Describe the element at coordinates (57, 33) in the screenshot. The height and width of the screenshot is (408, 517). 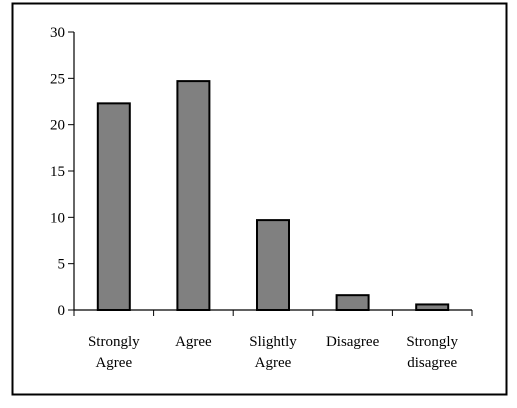
I see `y-tick-label: 30` at that location.